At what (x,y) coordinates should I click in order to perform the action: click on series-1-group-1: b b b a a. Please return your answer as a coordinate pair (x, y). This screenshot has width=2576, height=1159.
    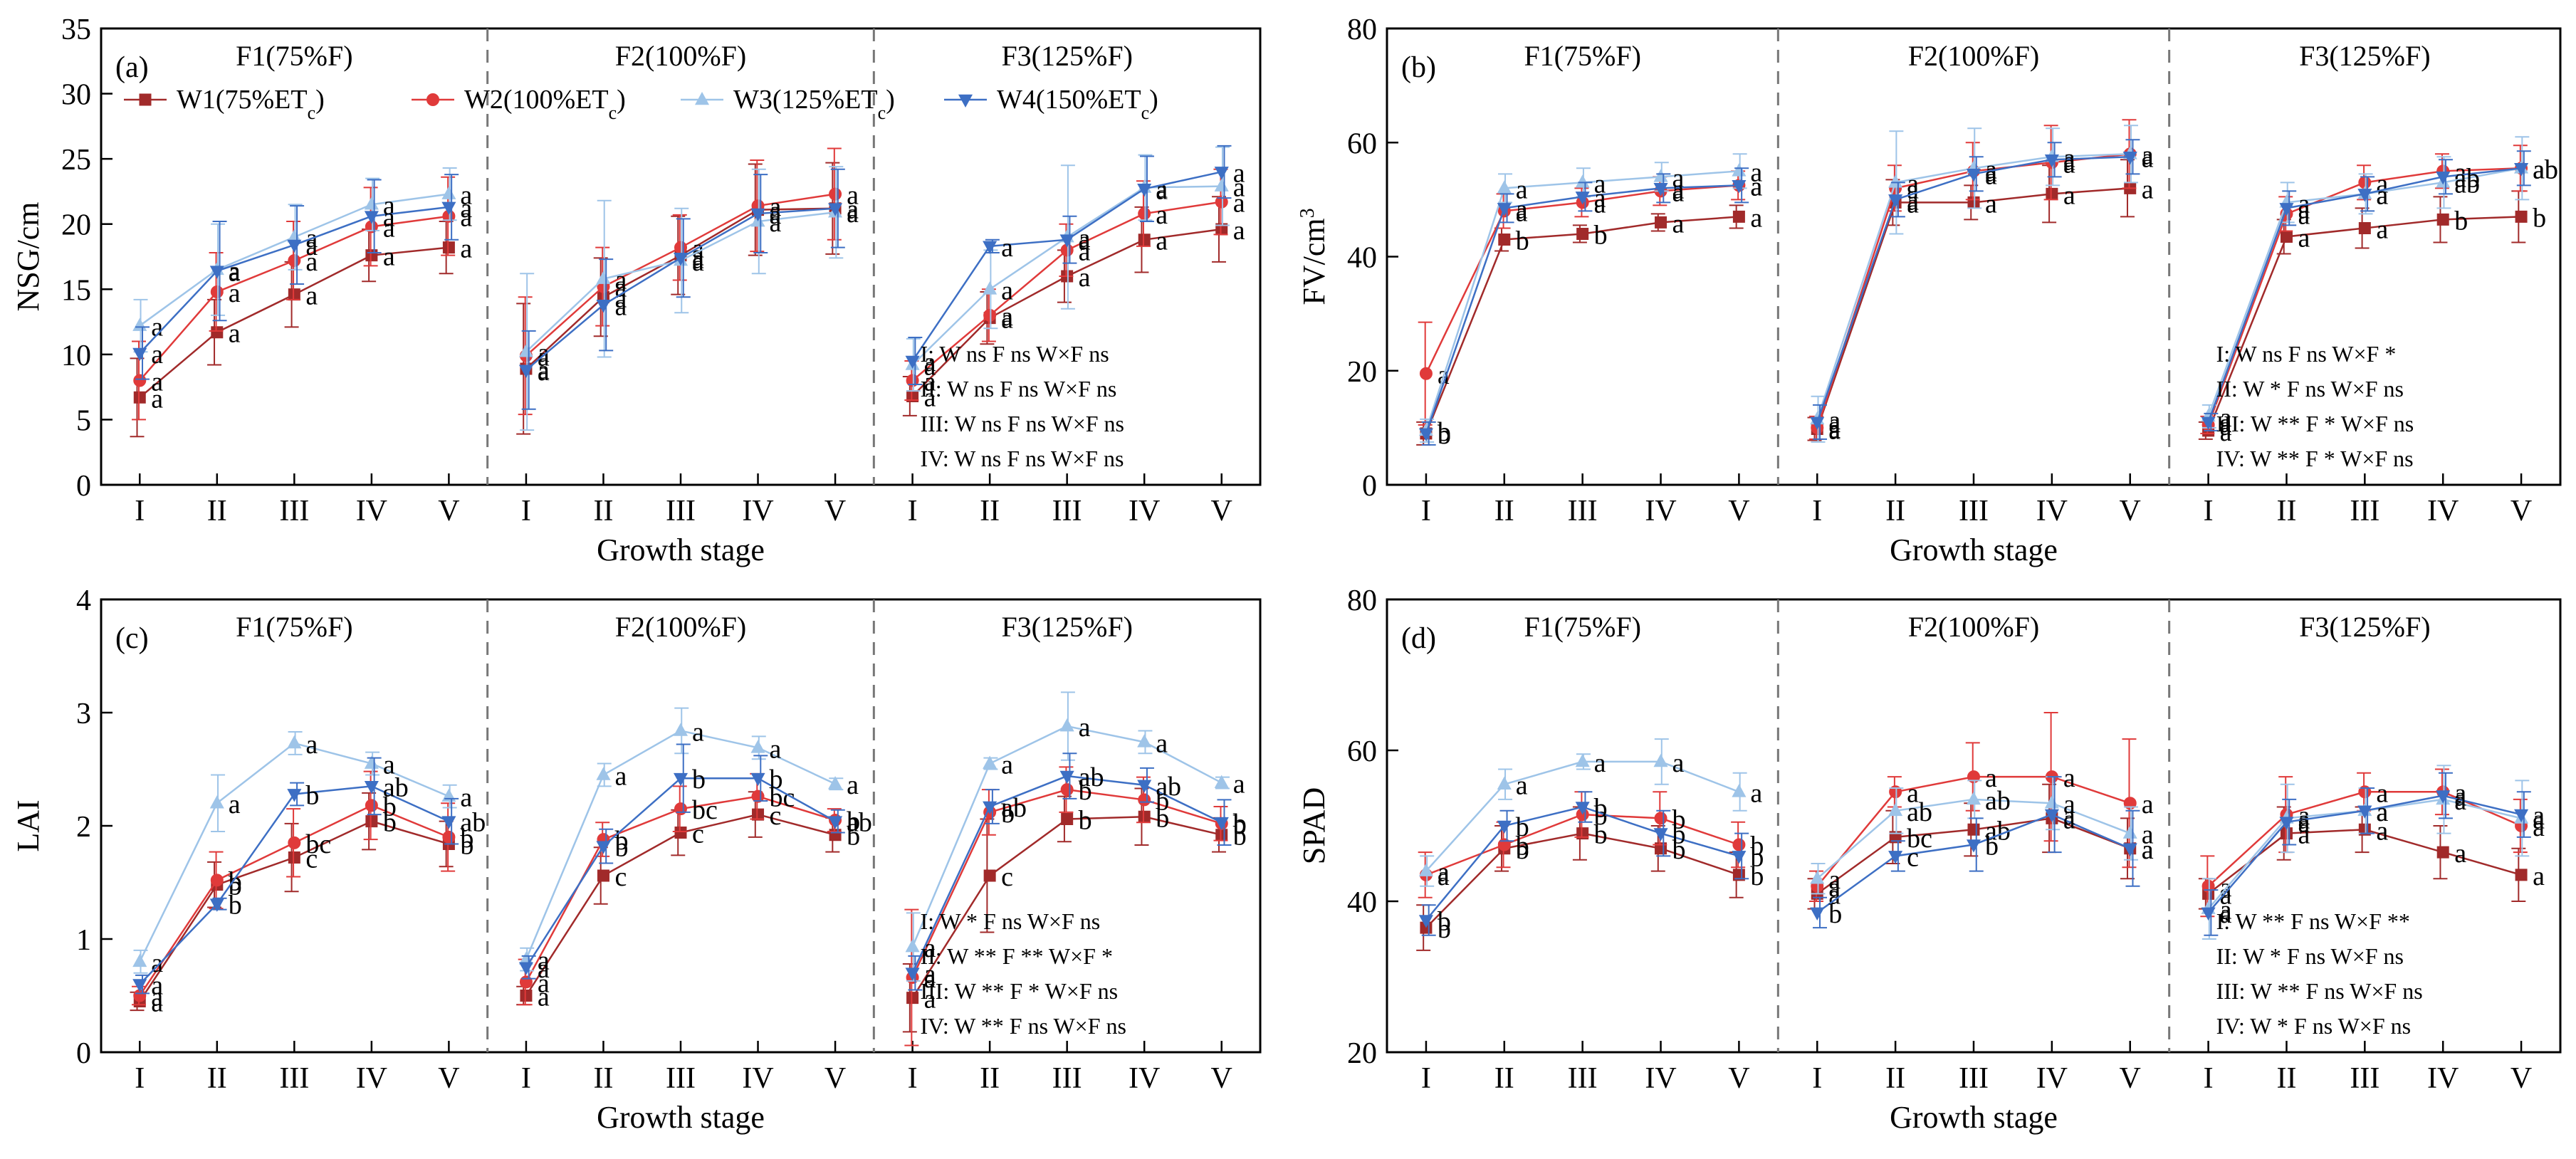
    Looking at the image, I should click on (1589, 326).